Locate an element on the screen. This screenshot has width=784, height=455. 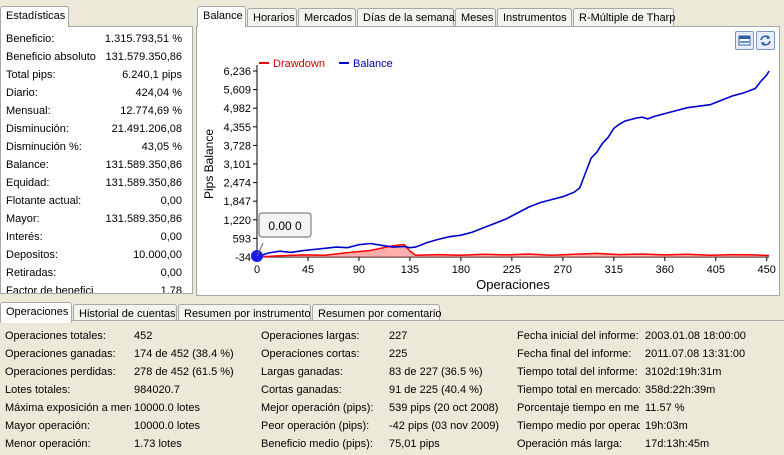
op-label: Tiempo total en mercado: is located at coordinates (578, 390).